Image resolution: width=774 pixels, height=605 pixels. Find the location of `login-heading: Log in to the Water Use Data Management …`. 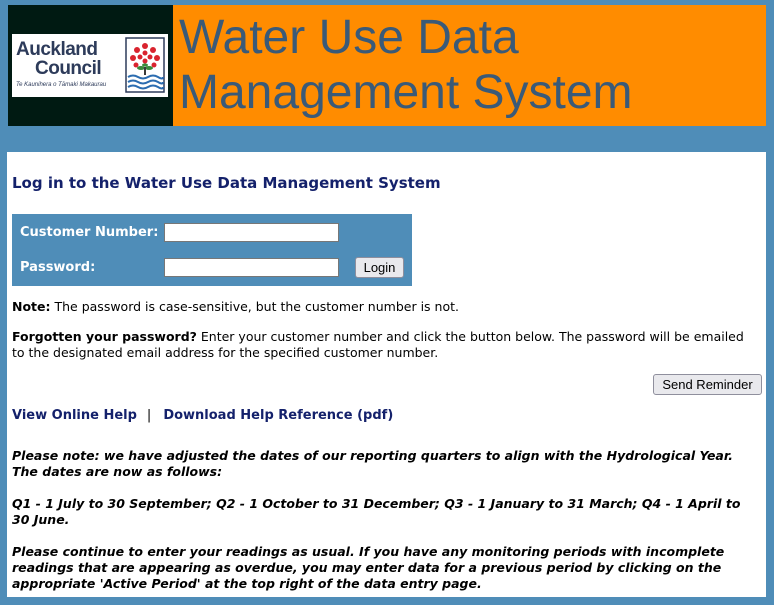

login-heading: Log in to the Water Use Data Management … is located at coordinates (226, 183).